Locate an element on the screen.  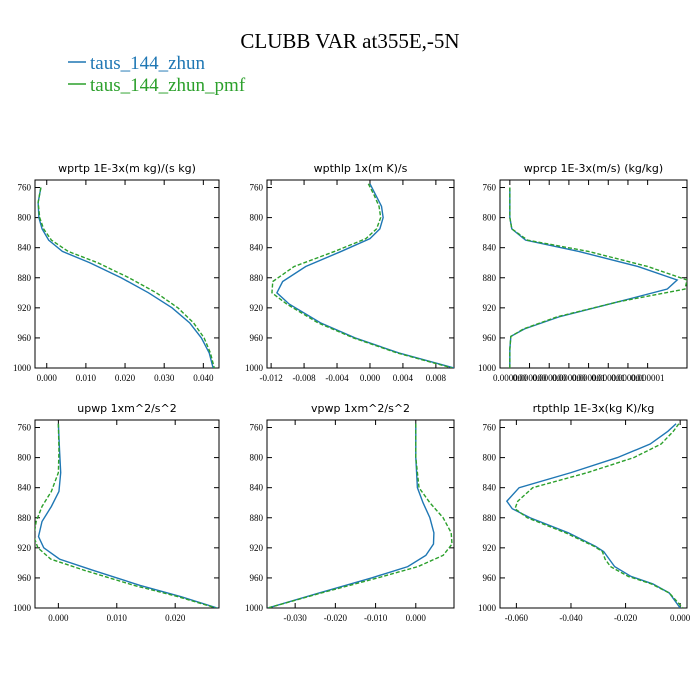
legend-label-zhun-pmf: taus_144_zhun_pmf is located at coordinates (168, 85).